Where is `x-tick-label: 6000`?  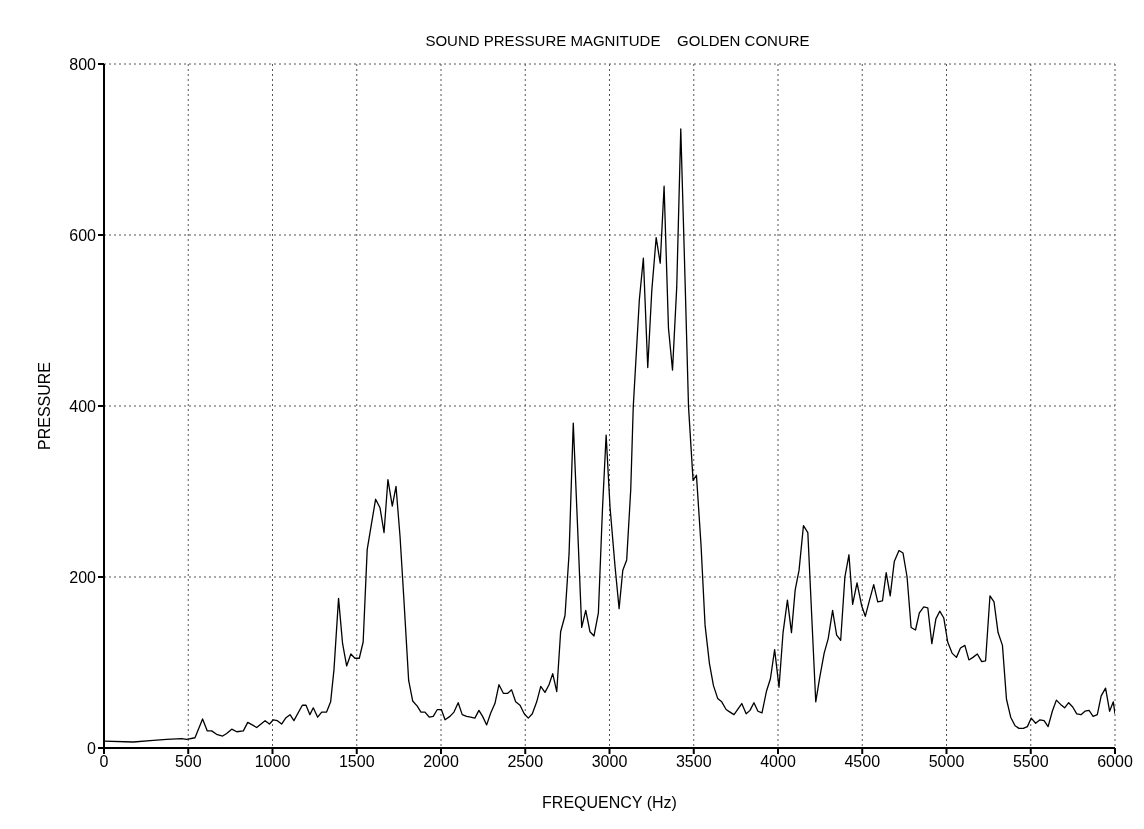 x-tick-label: 6000 is located at coordinates (1115, 762).